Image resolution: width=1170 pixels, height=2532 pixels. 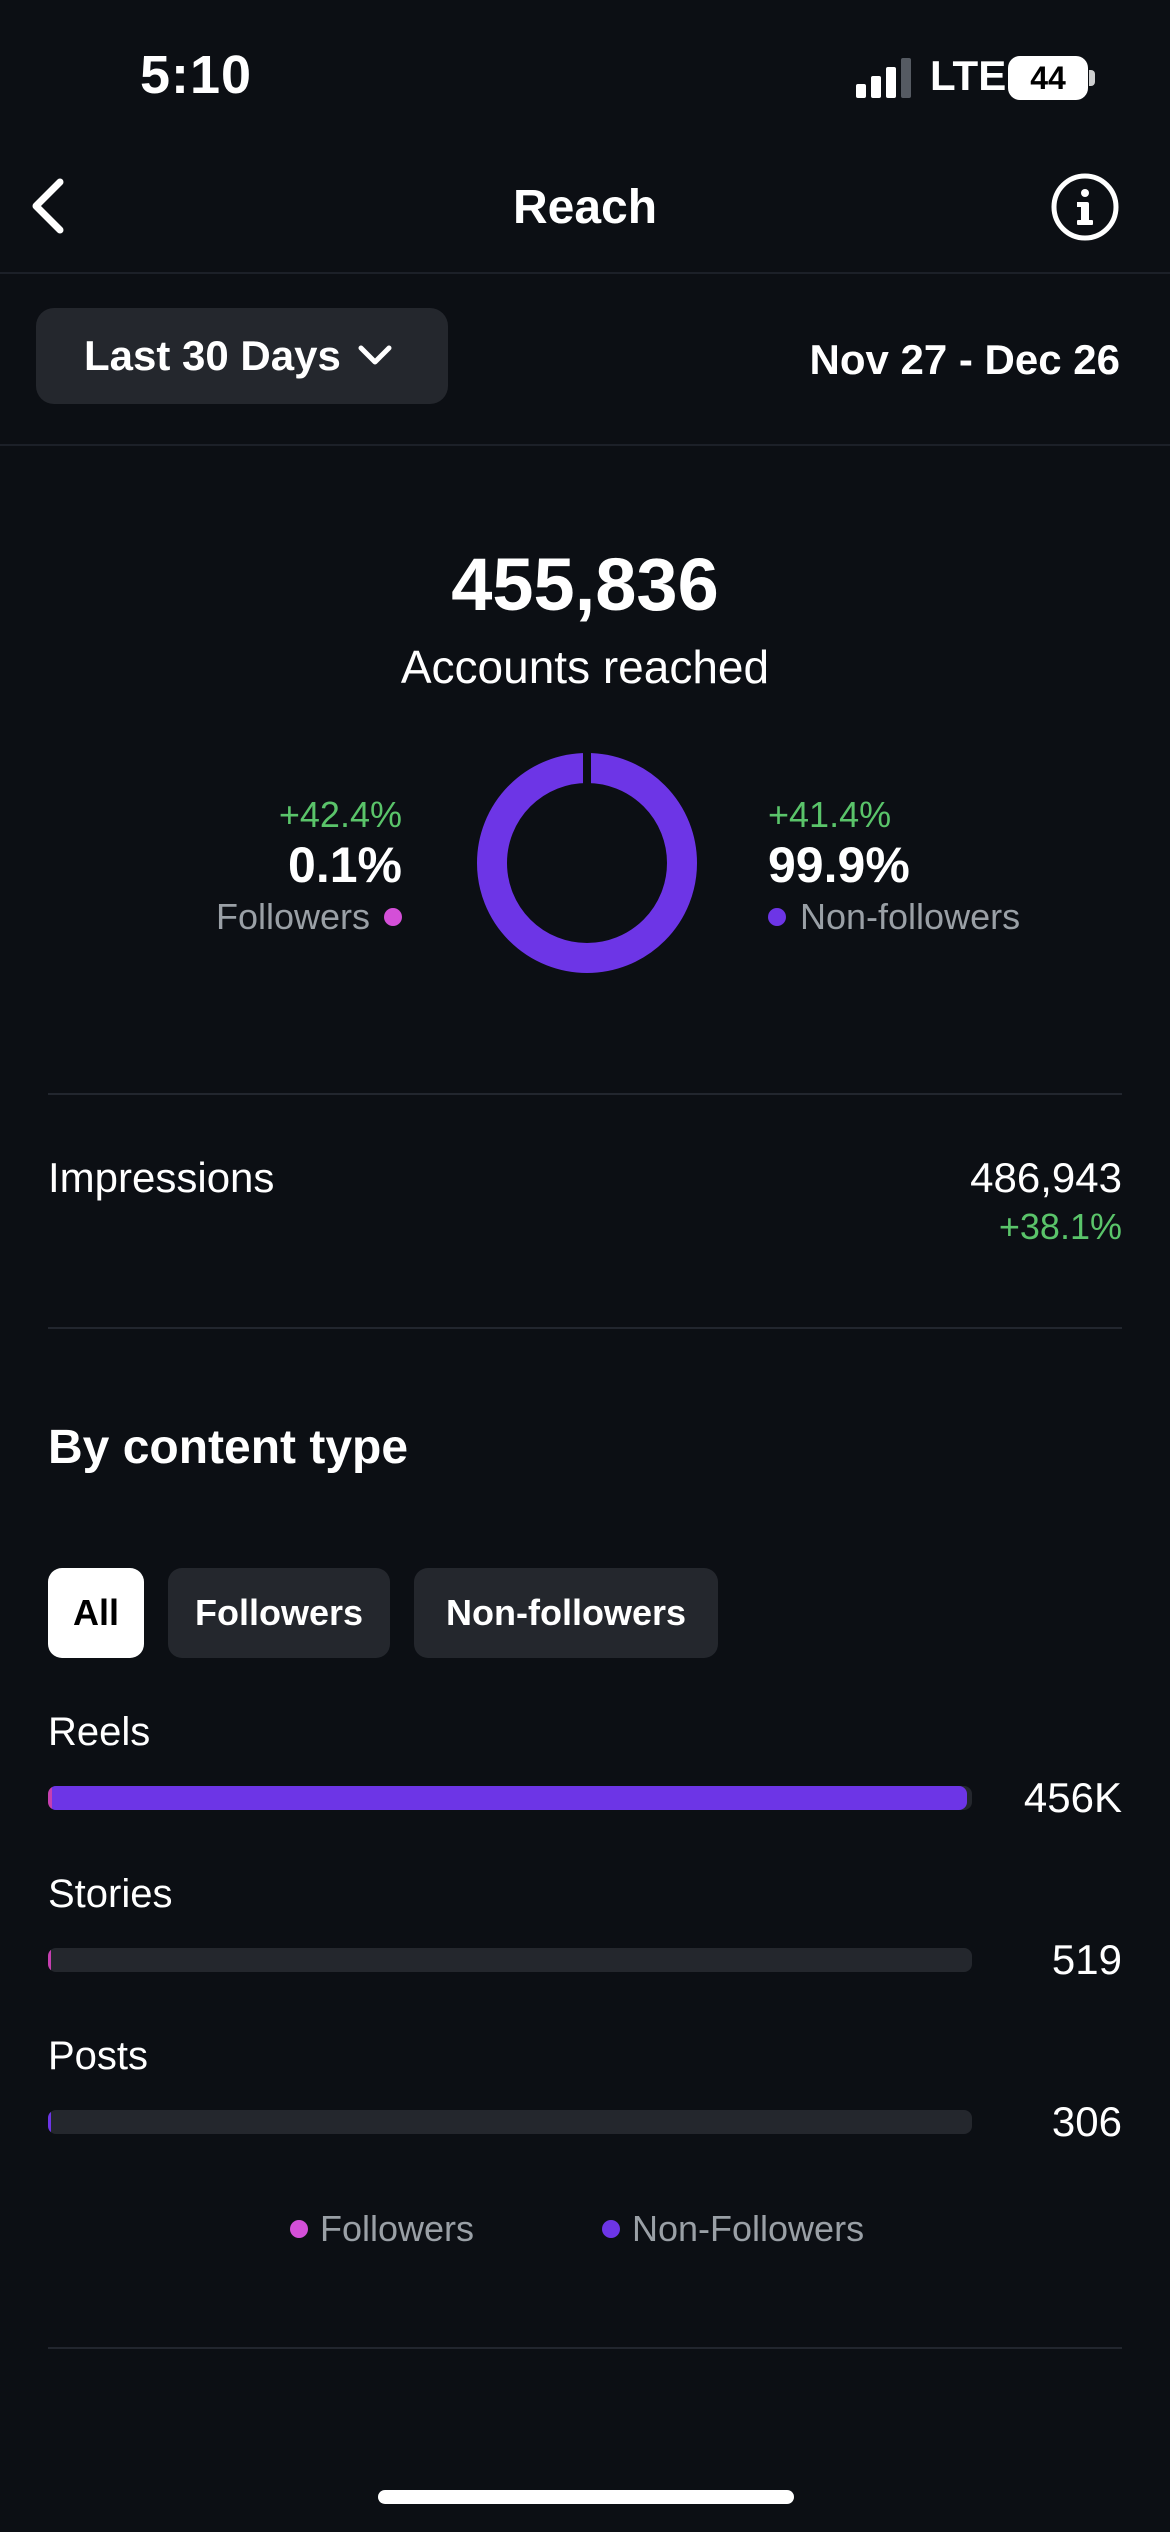 What do you see at coordinates (98, 2056) in the screenshot?
I see `posts-label: Posts` at bounding box center [98, 2056].